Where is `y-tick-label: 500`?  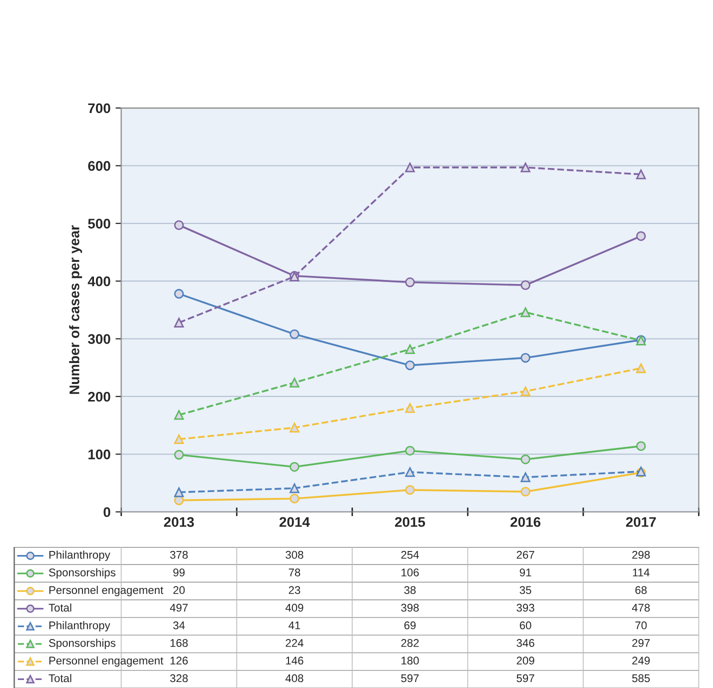
y-tick-label: 500 is located at coordinates (99, 223).